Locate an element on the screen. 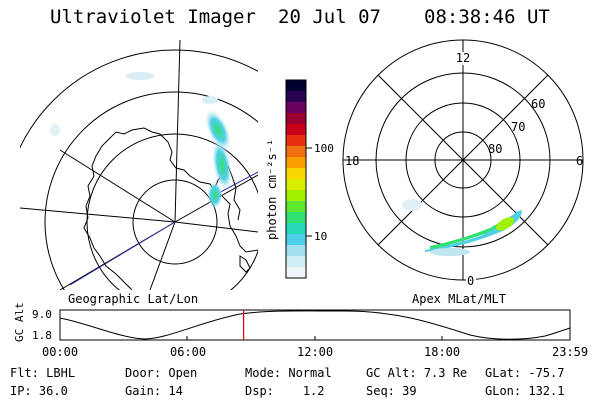  status-glon: GLon: 132.1 is located at coordinates (525, 391).